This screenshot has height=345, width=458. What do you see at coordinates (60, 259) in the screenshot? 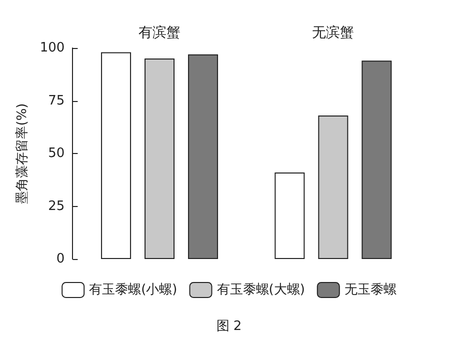
I see `y-tick-label: 0` at bounding box center [60, 259].